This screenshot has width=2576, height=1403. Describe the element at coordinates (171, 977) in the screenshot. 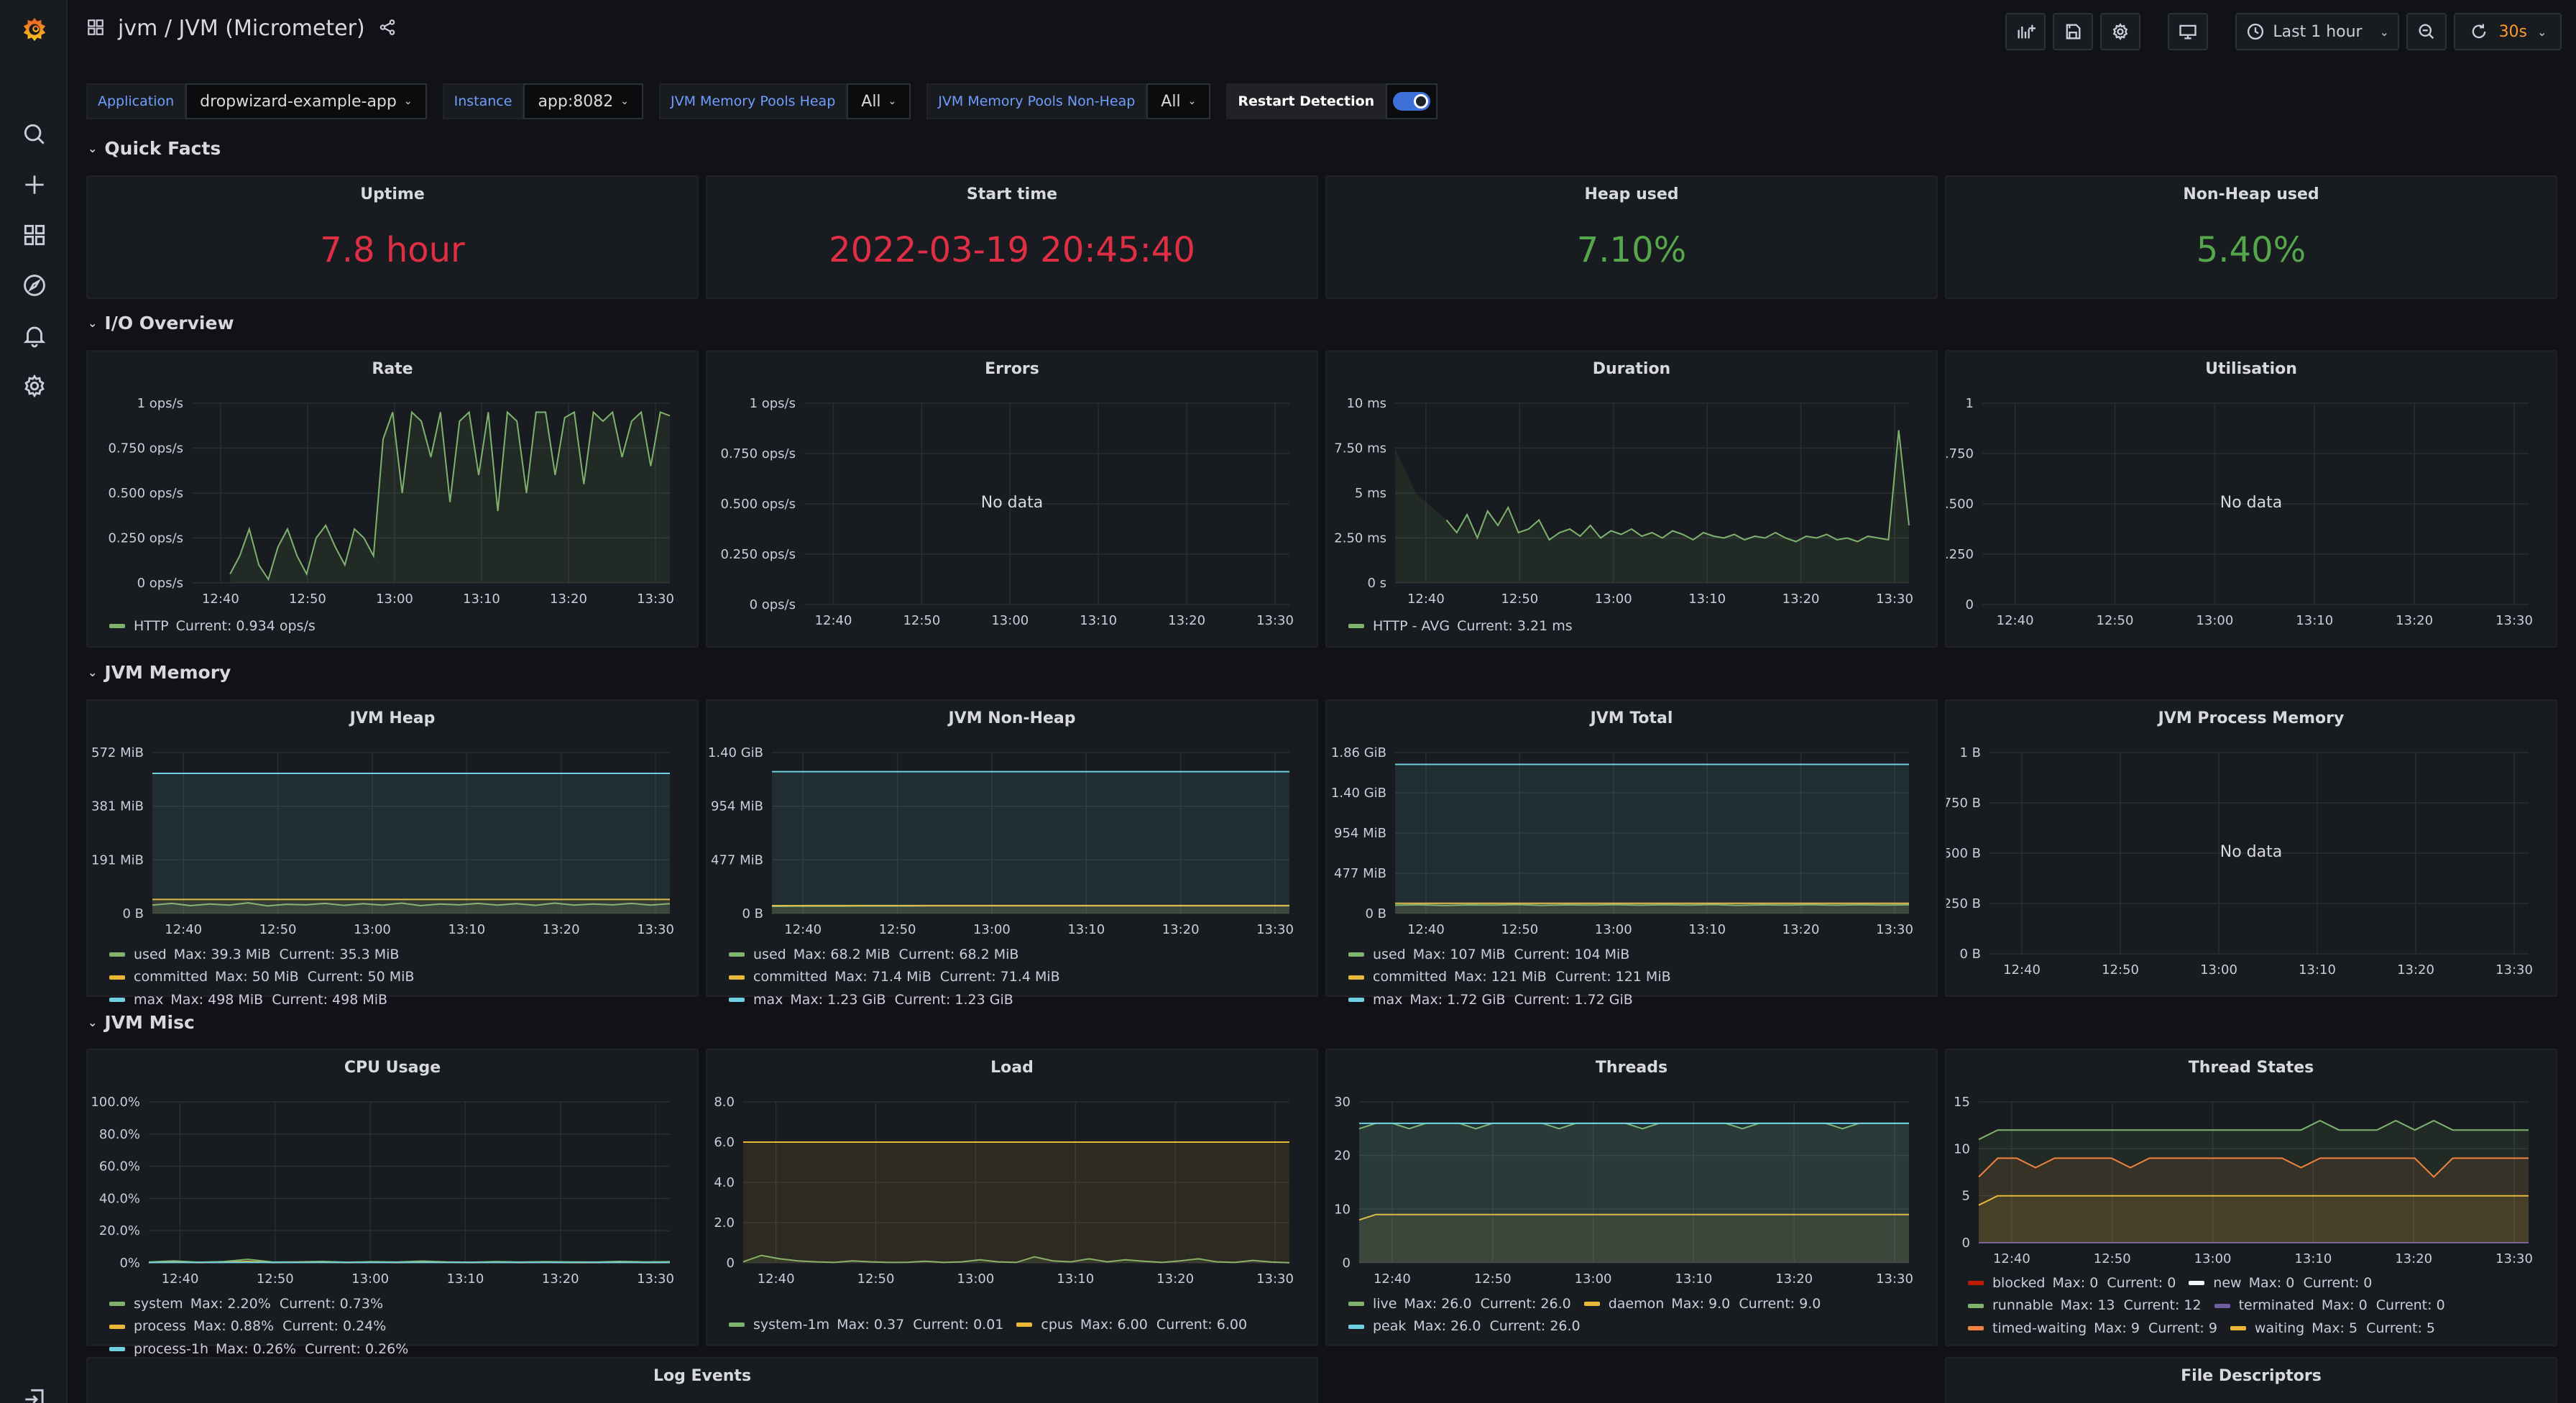

I see `legend-series-name: committed` at that location.